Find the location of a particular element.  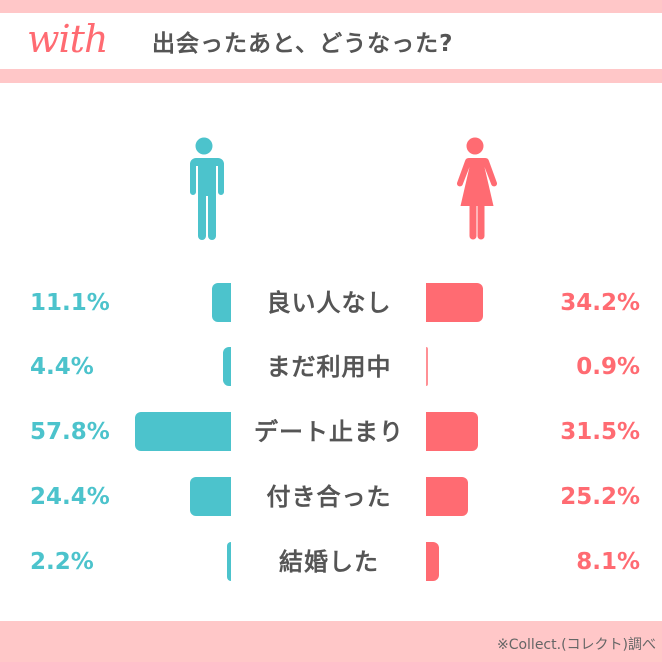

male-percentage: 24.4% is located at coordinates (70, 497).